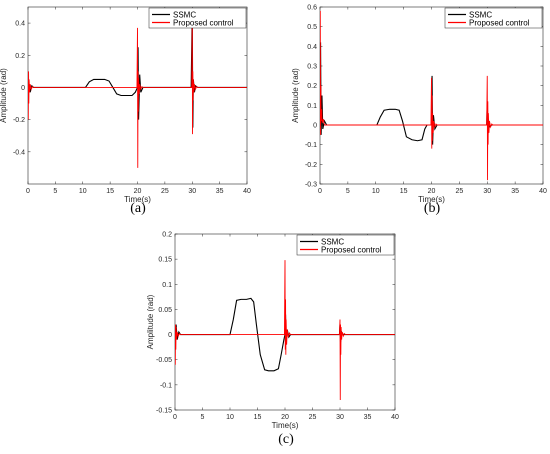  I want to click on y-tick-label: 0.5, so click(312, 27).